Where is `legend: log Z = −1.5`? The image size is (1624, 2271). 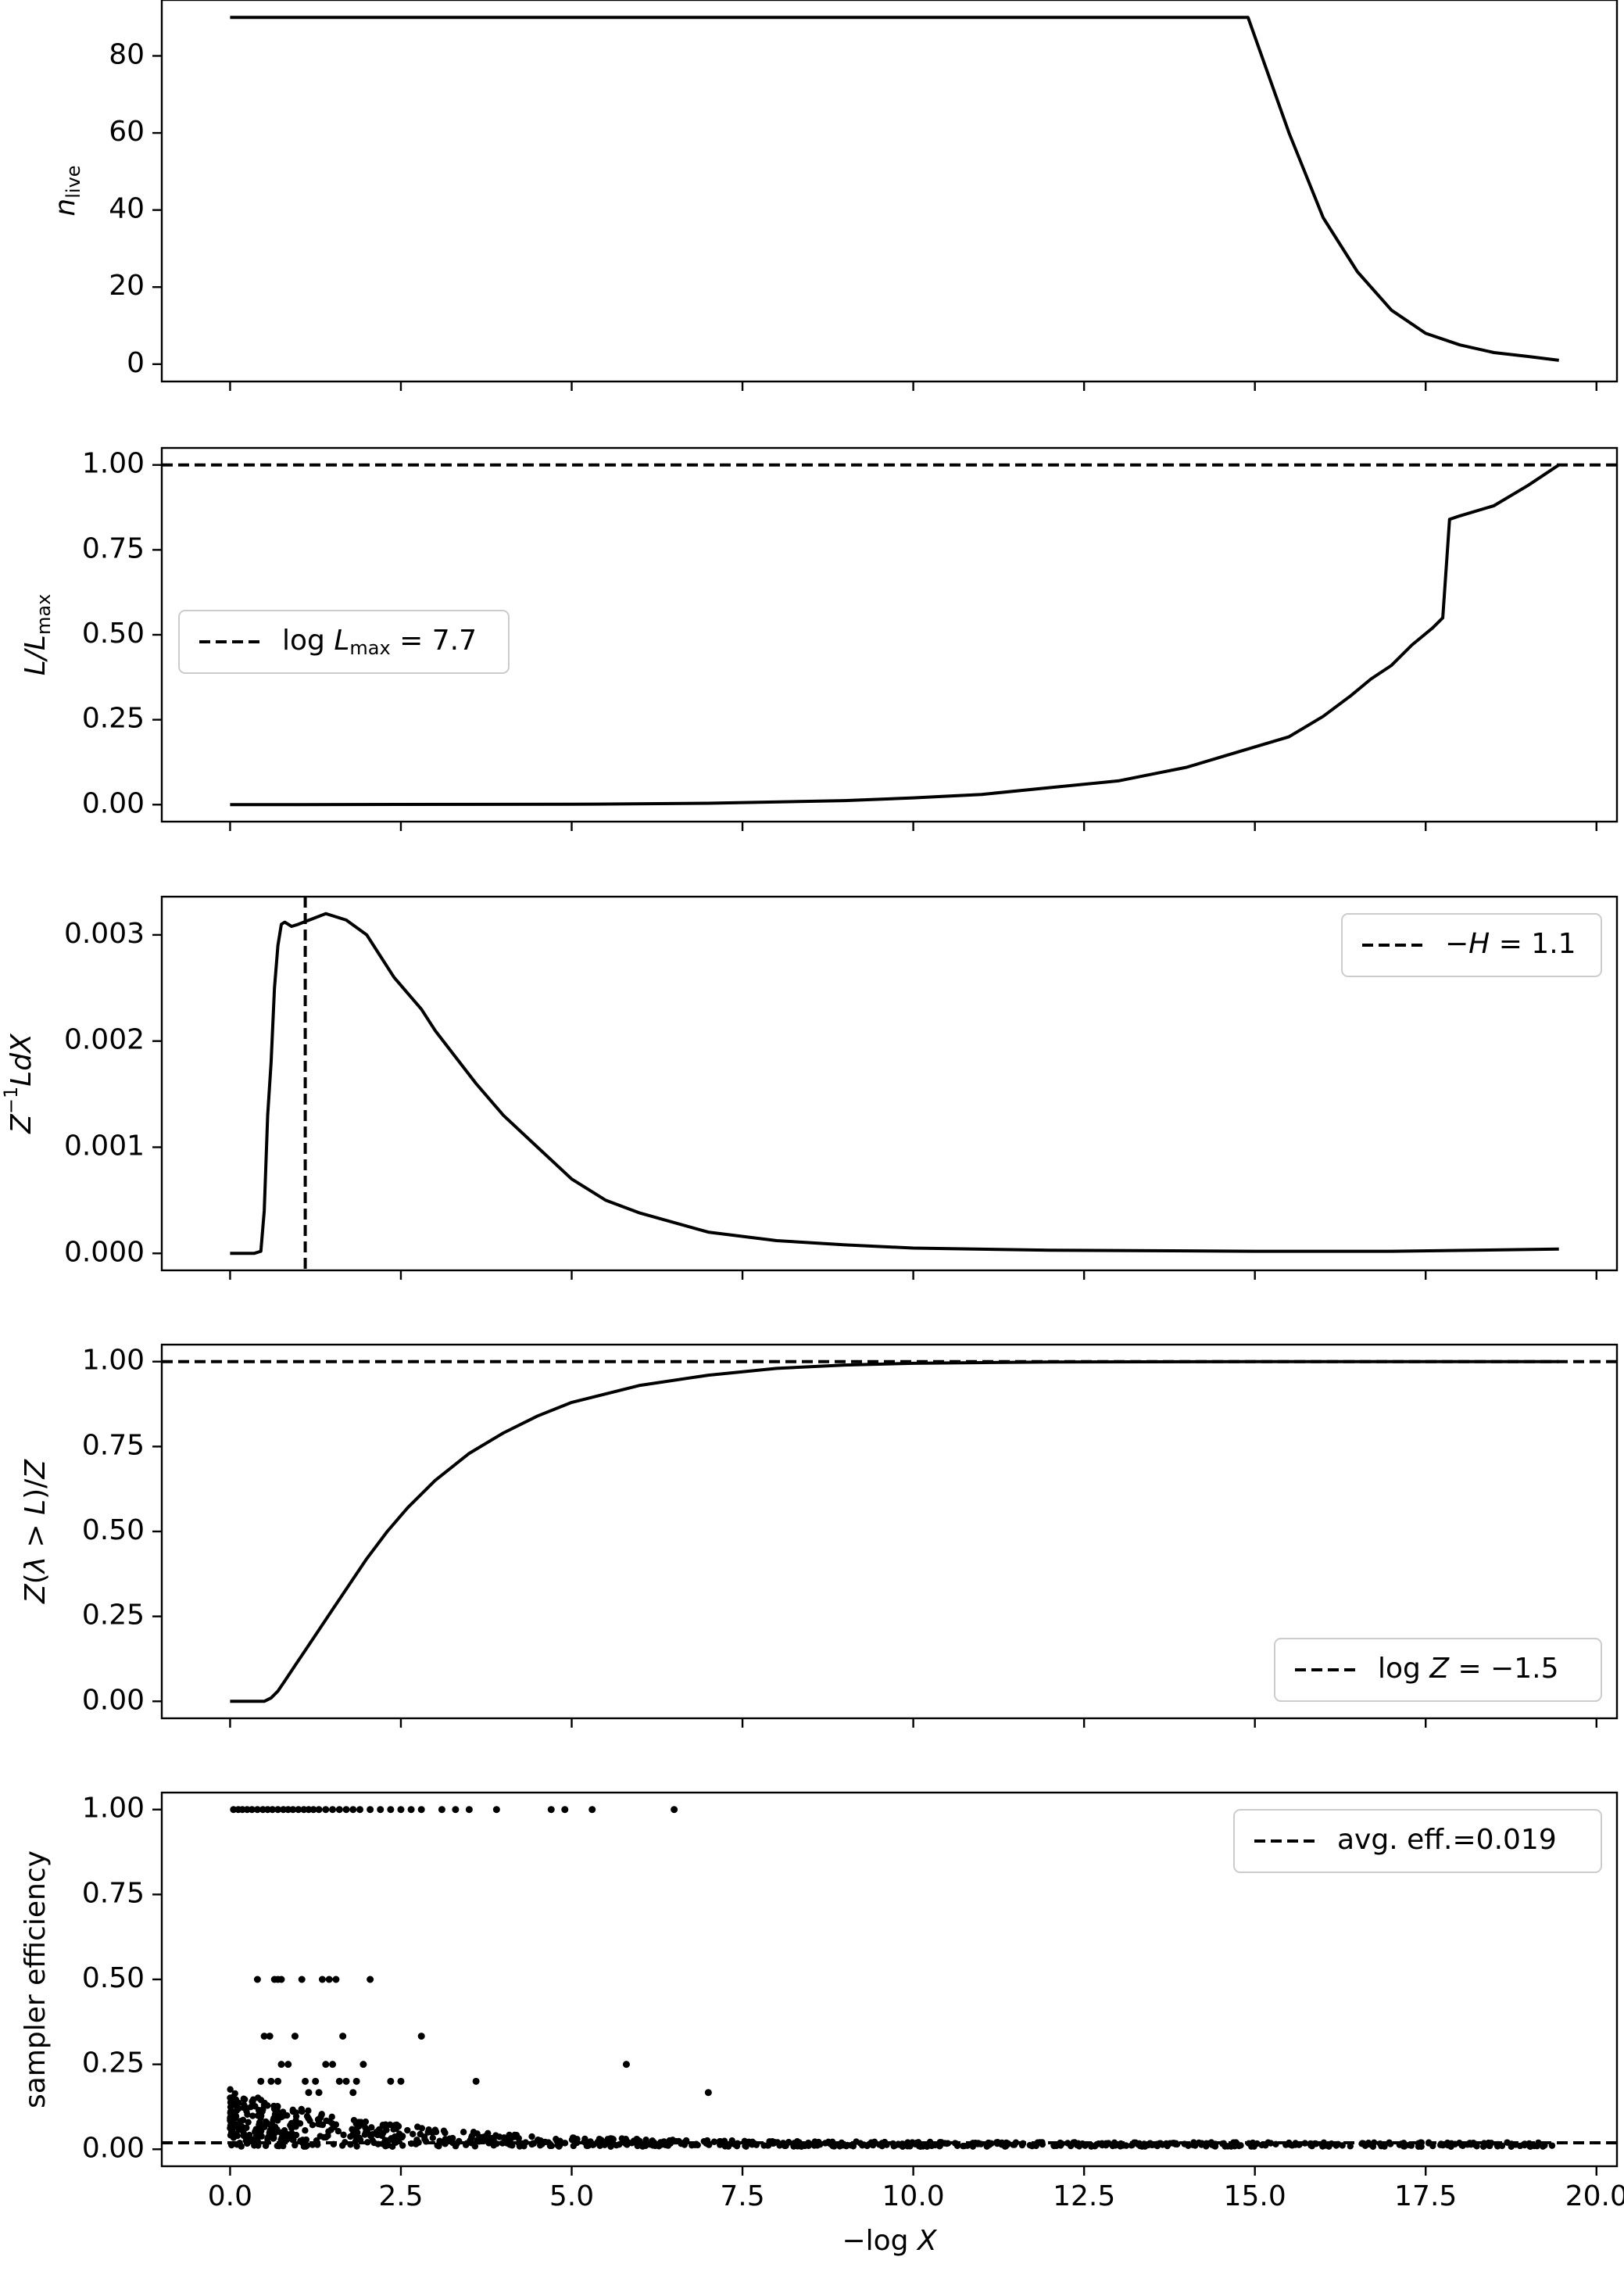
legend: log Z = −1.5 is located at coordinates (1438, 1670).